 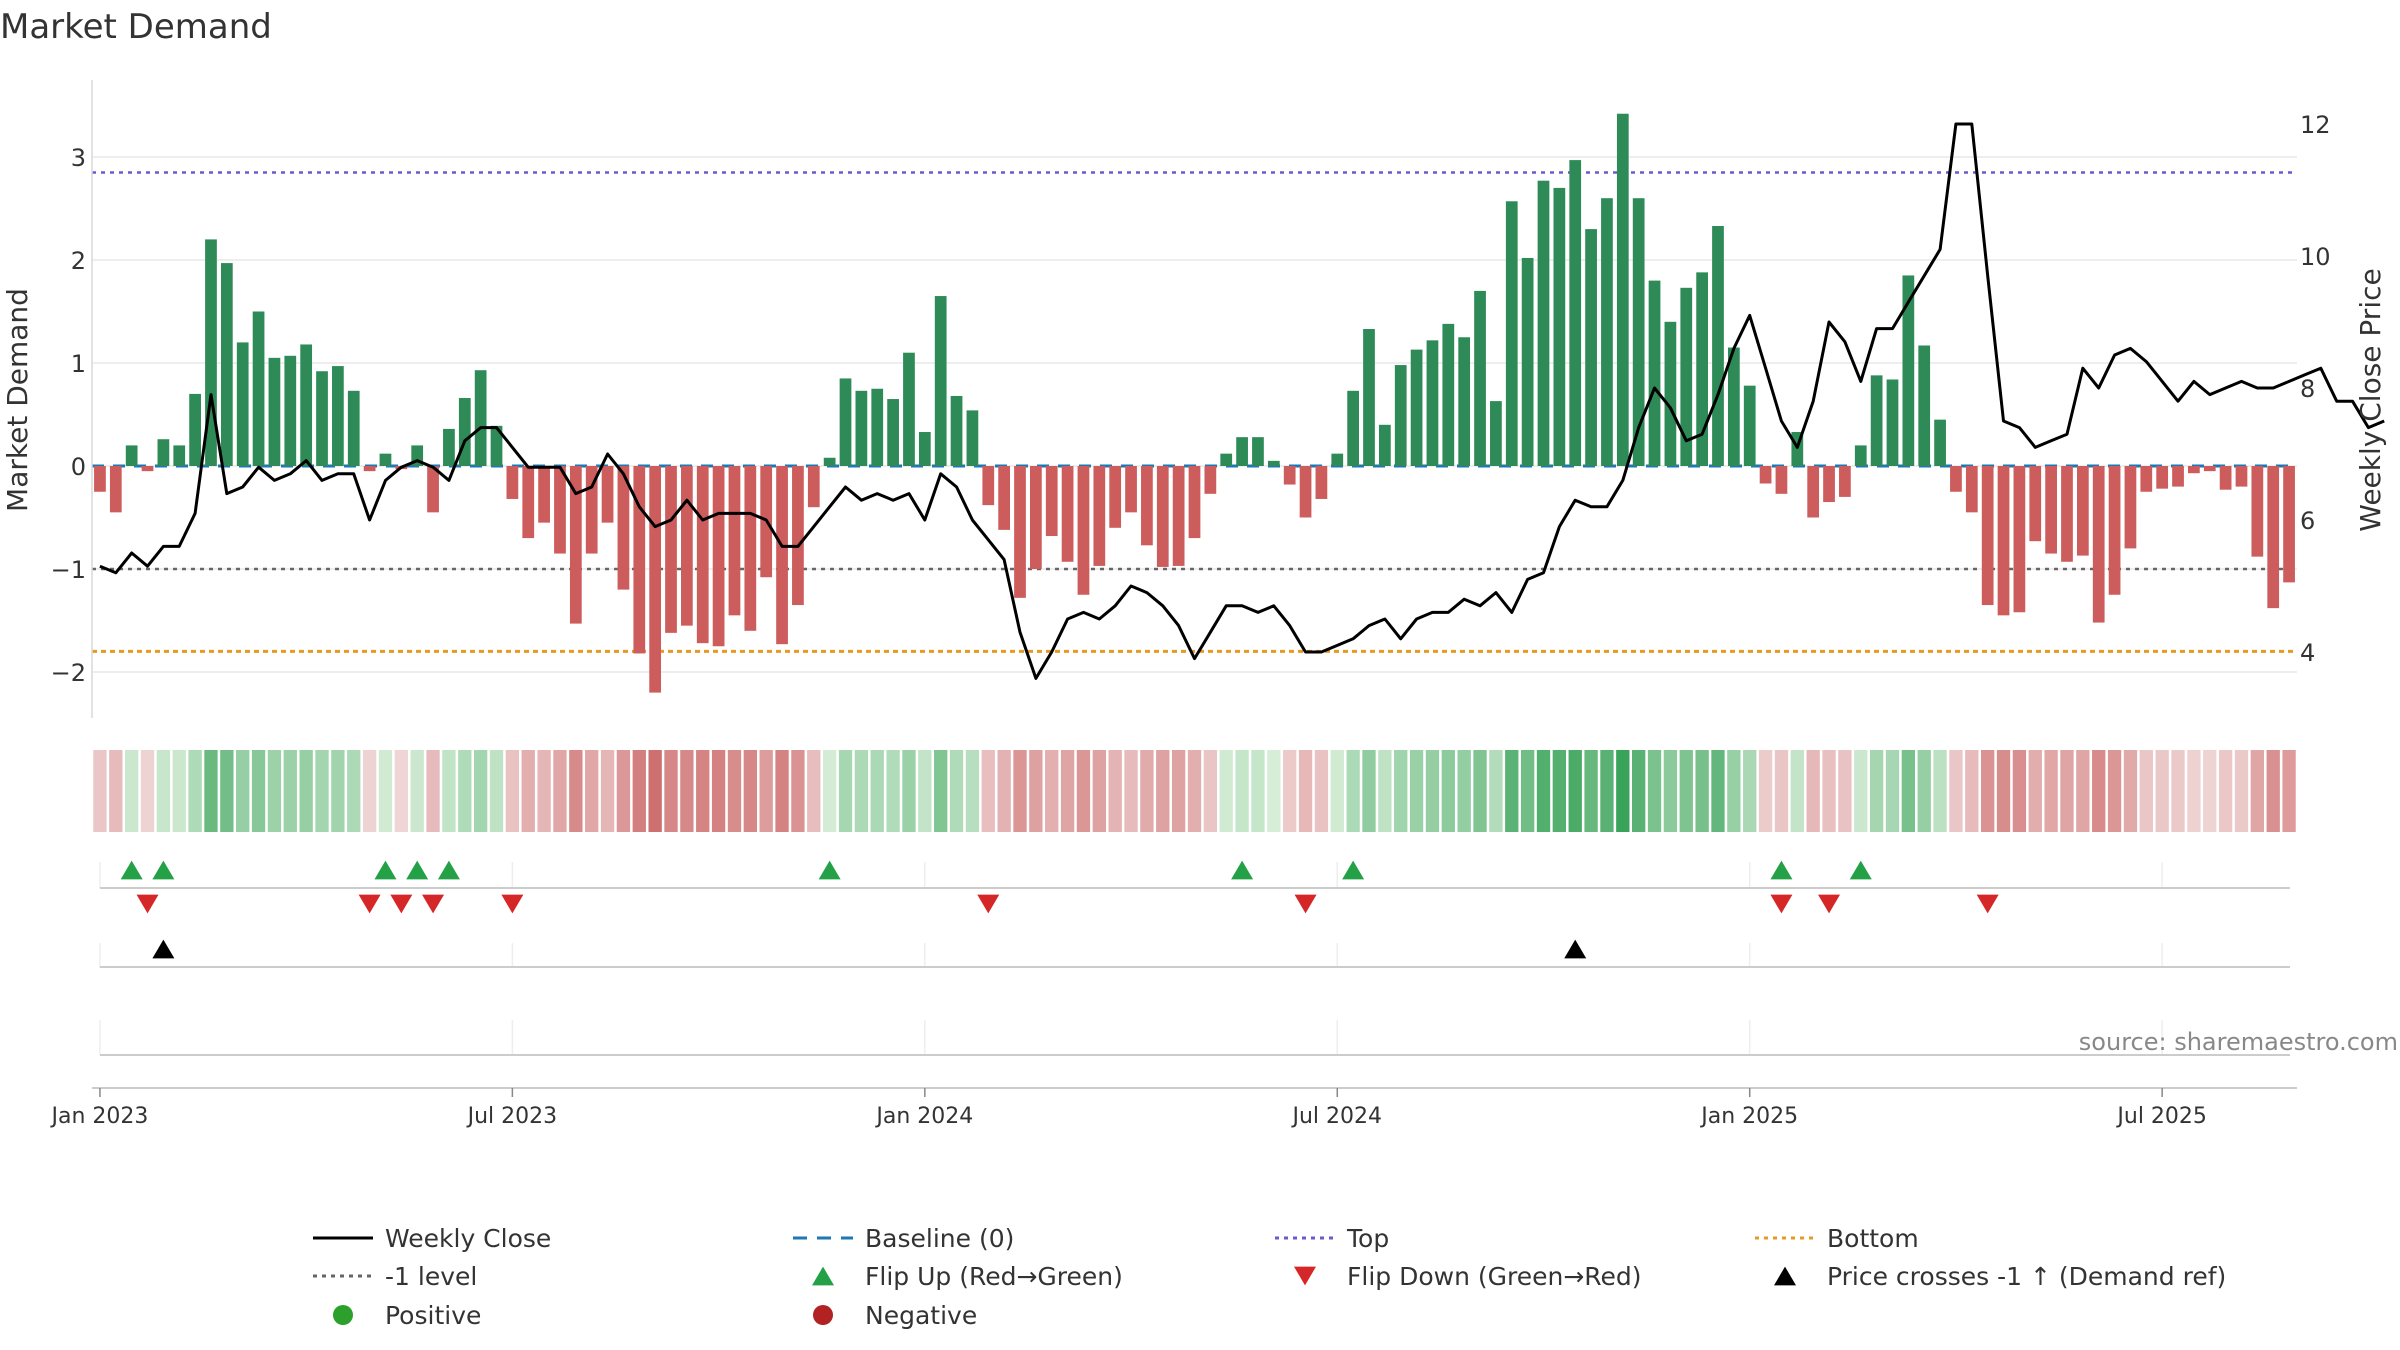 I want to click on chart-title: Market Demand, so click(x=136, y=27).